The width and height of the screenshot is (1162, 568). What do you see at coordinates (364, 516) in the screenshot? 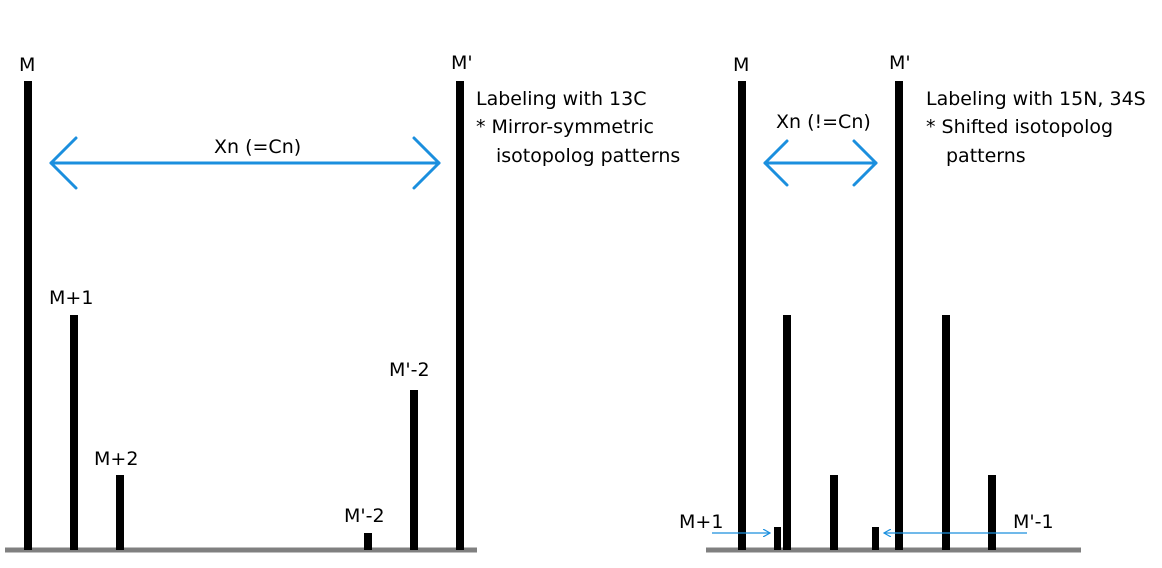
I see `left-peak-m-prime-minus-2-small-label: M'-2` at bounding box center [364, 516].